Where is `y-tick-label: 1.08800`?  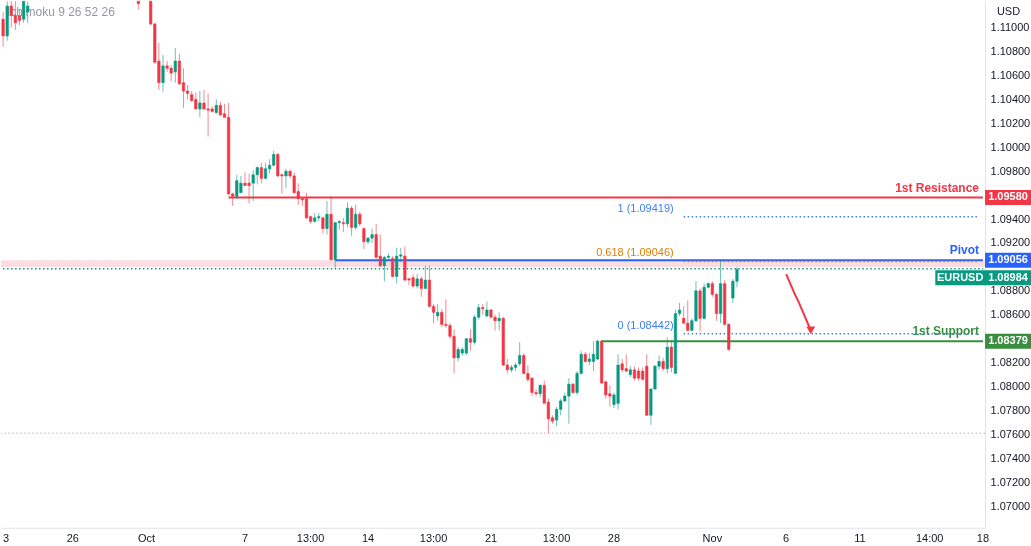 y-tick-label: 1.08800 is located at coordinates (1010, 290).